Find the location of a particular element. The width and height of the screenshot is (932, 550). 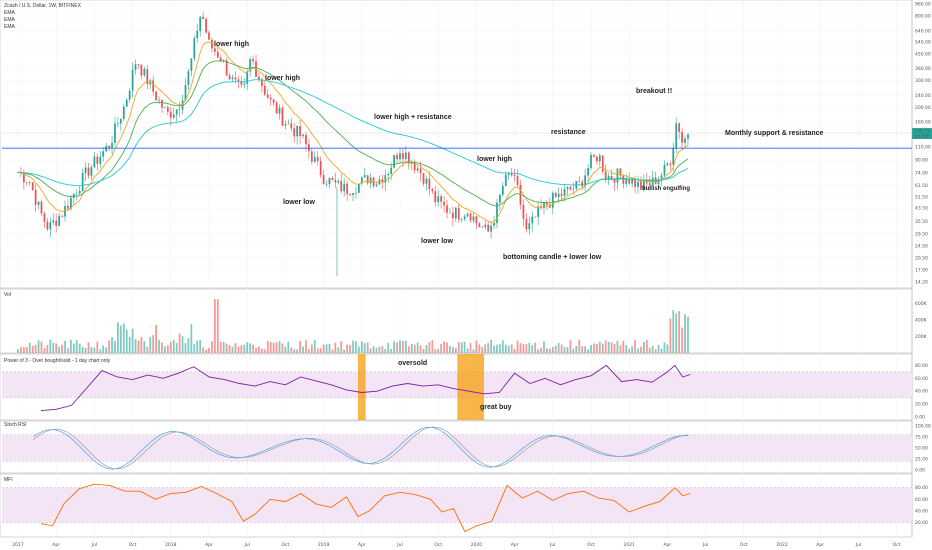

ema-legend-3: EMA is located at coordinates (9, 27).